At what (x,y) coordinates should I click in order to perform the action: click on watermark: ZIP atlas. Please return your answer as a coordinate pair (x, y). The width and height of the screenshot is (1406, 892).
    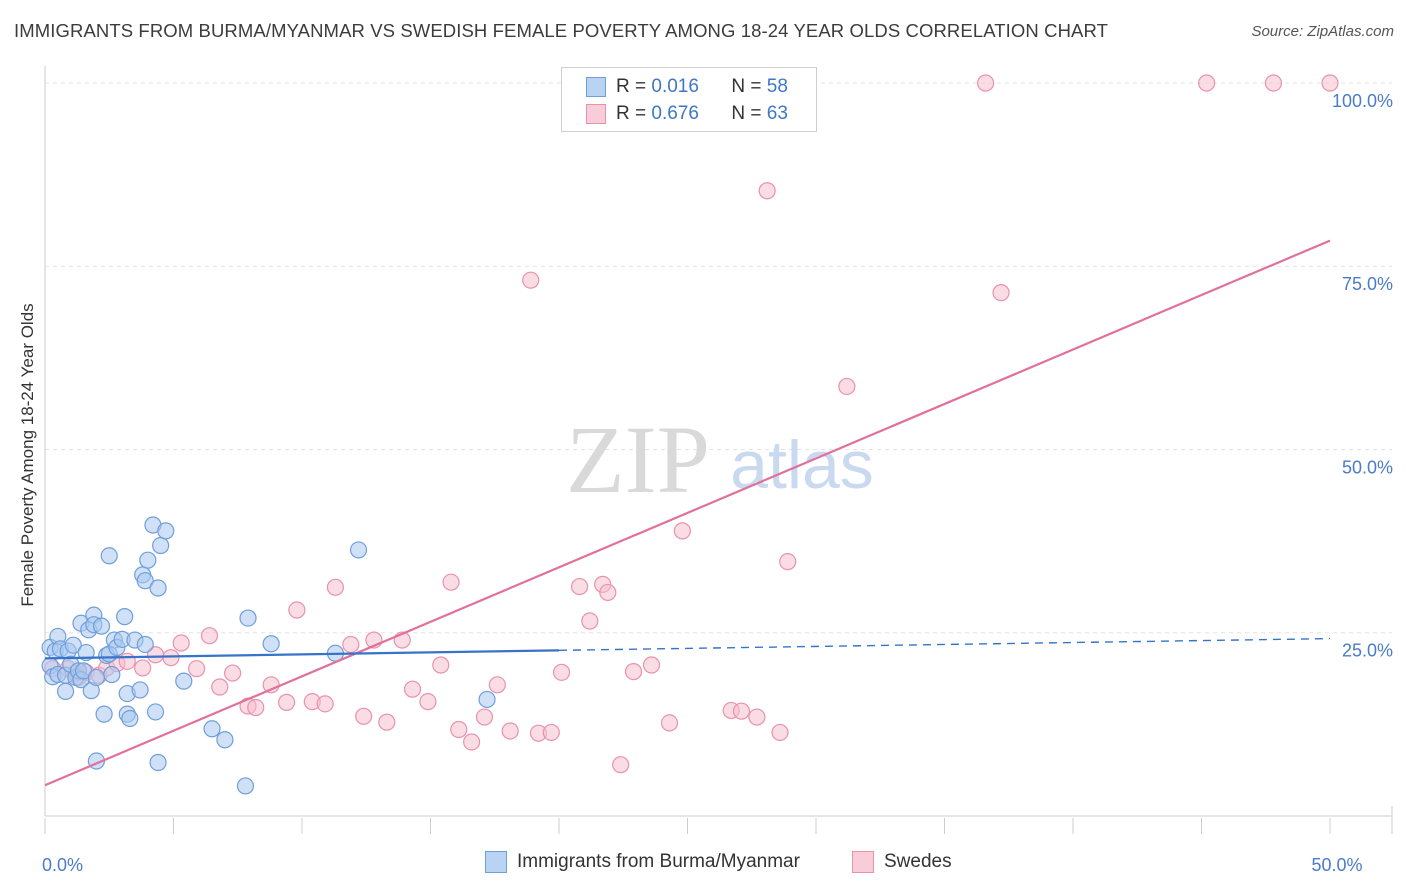
    Looking at the image, I should click on (720, 459).